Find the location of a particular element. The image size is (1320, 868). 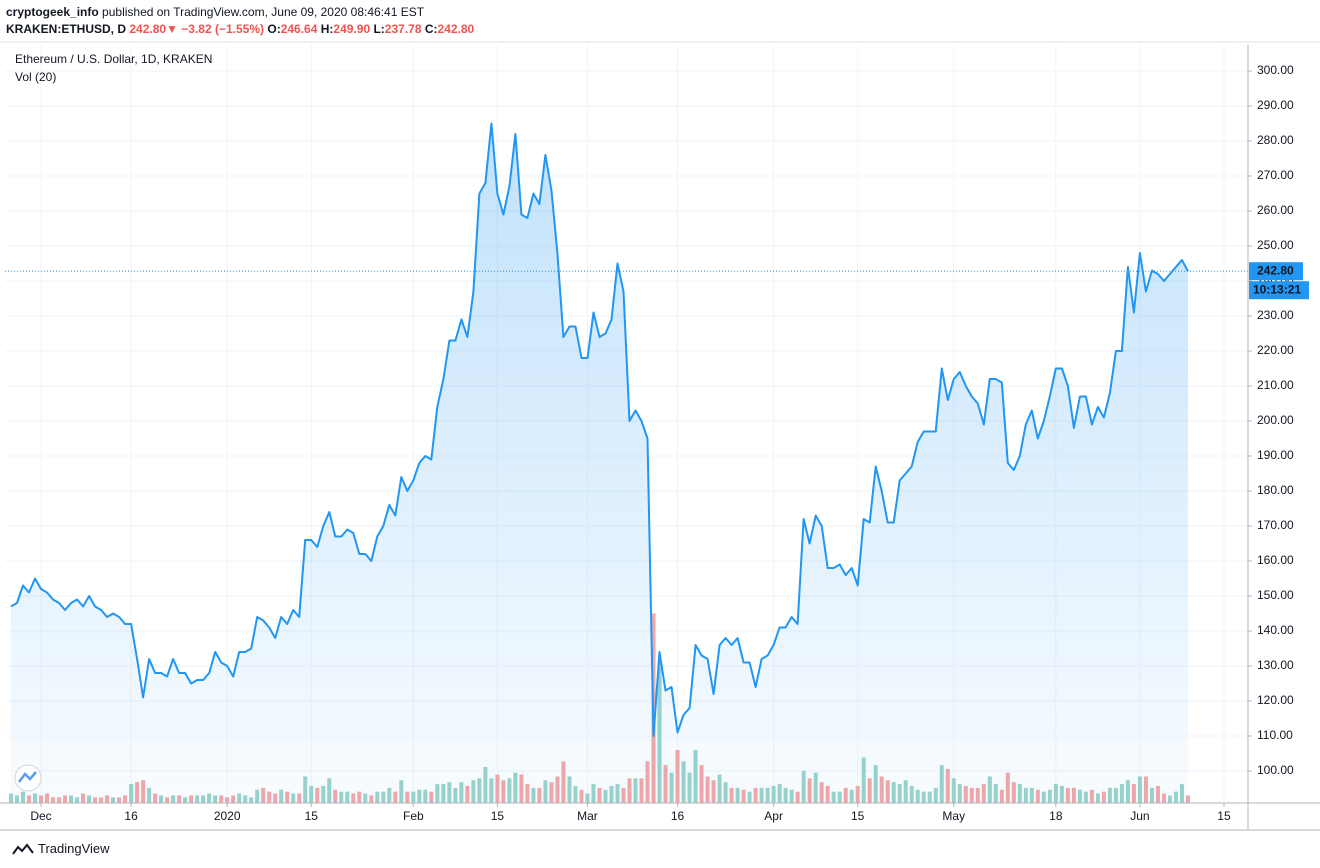

ohlc-value: 242.80 is located at coordinates (456, 29).